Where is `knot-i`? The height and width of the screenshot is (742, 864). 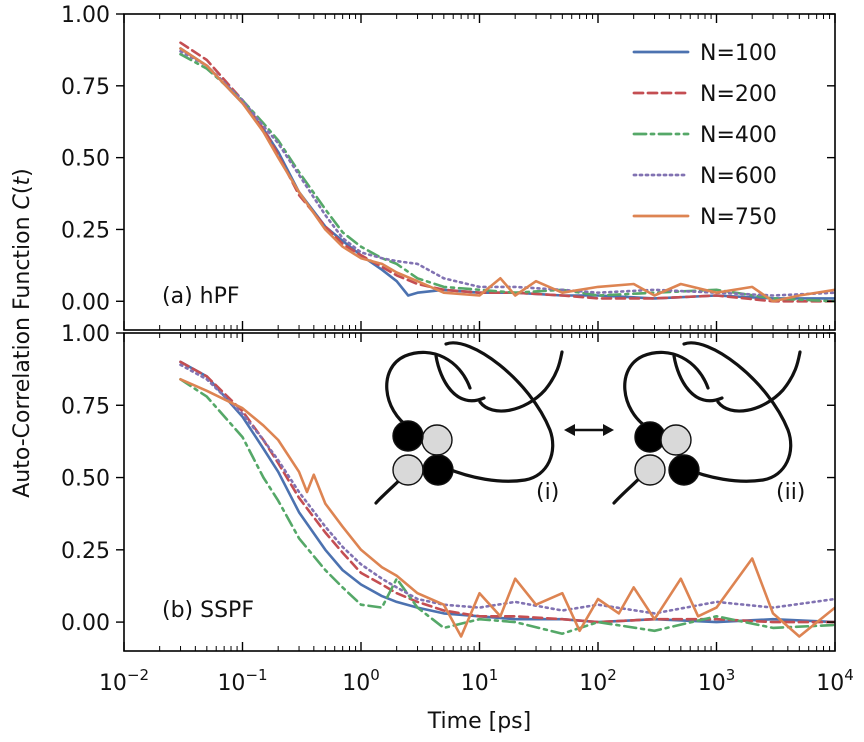 knot-i is located at coordinates (469, 423).